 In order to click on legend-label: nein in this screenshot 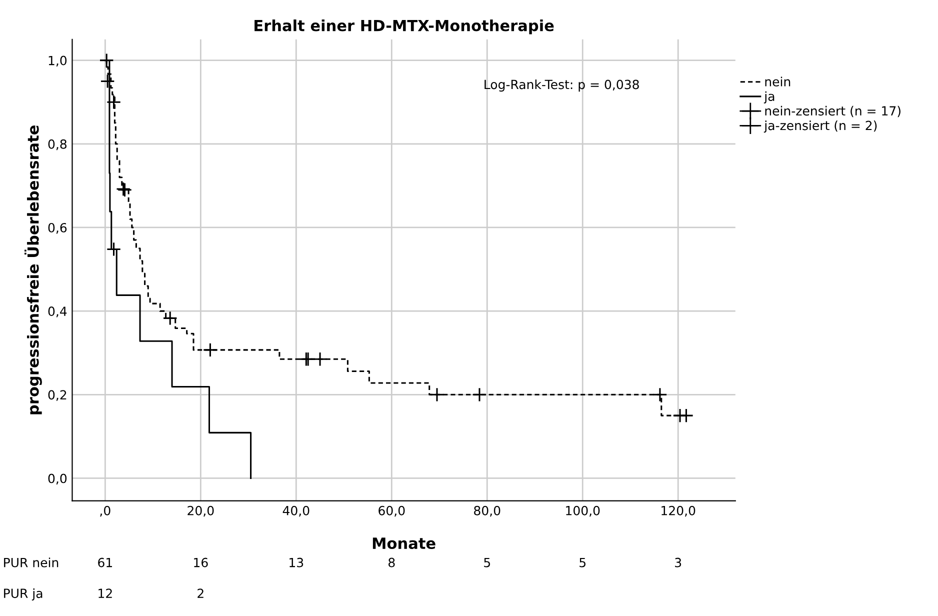, I will do `click(777, 81)`.